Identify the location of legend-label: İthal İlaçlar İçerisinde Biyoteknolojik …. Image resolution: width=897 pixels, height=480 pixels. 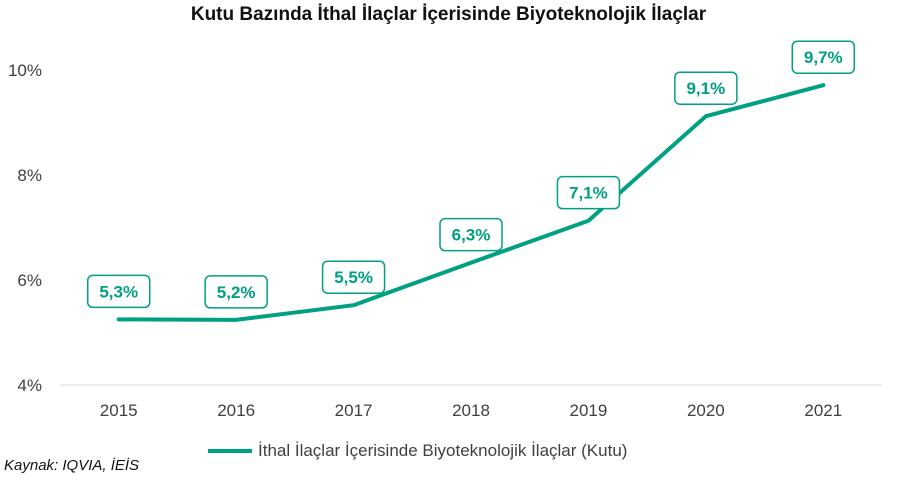
(443, 450).